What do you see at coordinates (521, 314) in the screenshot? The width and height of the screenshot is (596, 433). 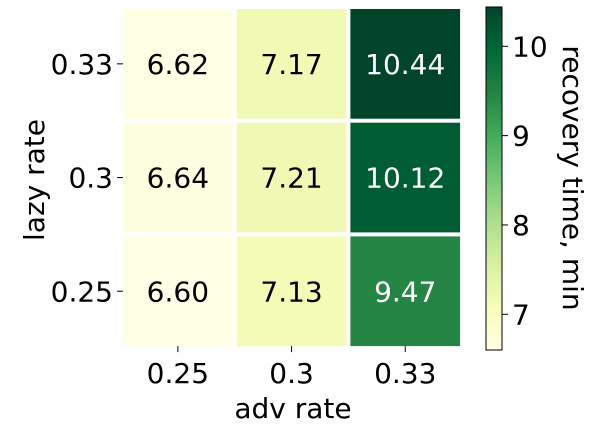 I see `colorbar-tick-label: 7` at bounding box center [521, 314].